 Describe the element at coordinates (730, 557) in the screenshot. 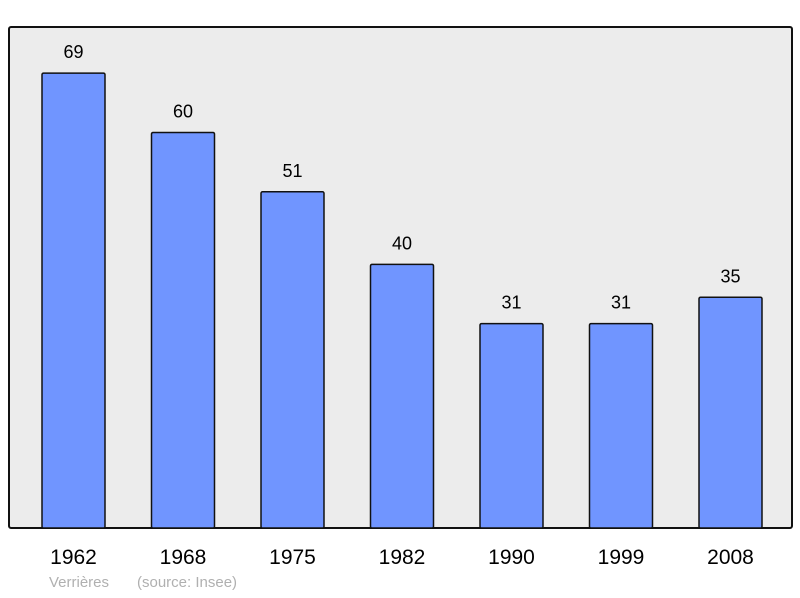

I see `x-tick-label-2008: 2008` at that location.